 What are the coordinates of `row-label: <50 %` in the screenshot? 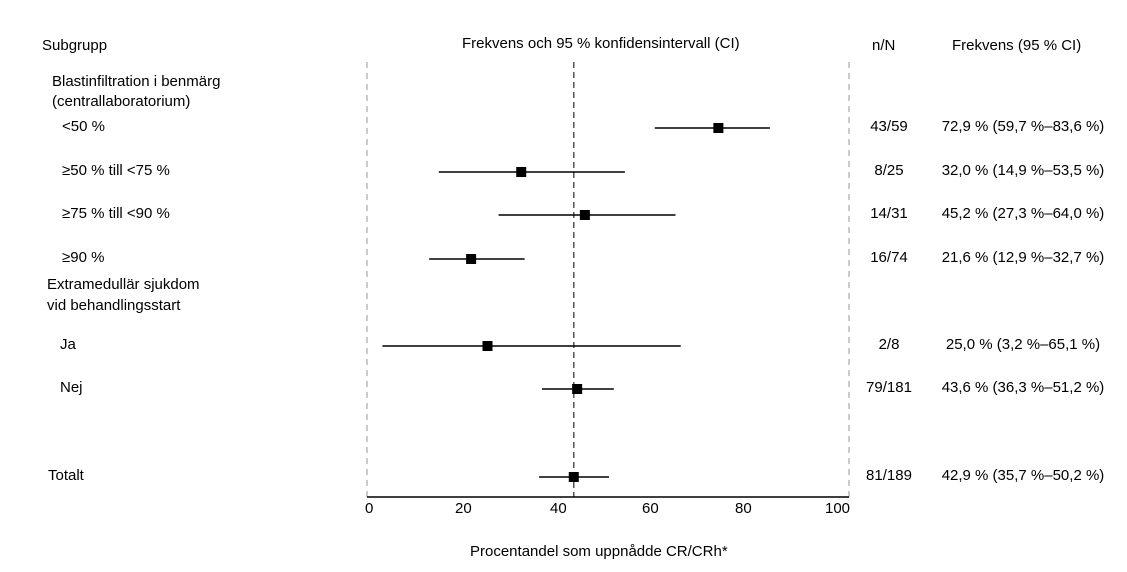 It's located at (83, 126).